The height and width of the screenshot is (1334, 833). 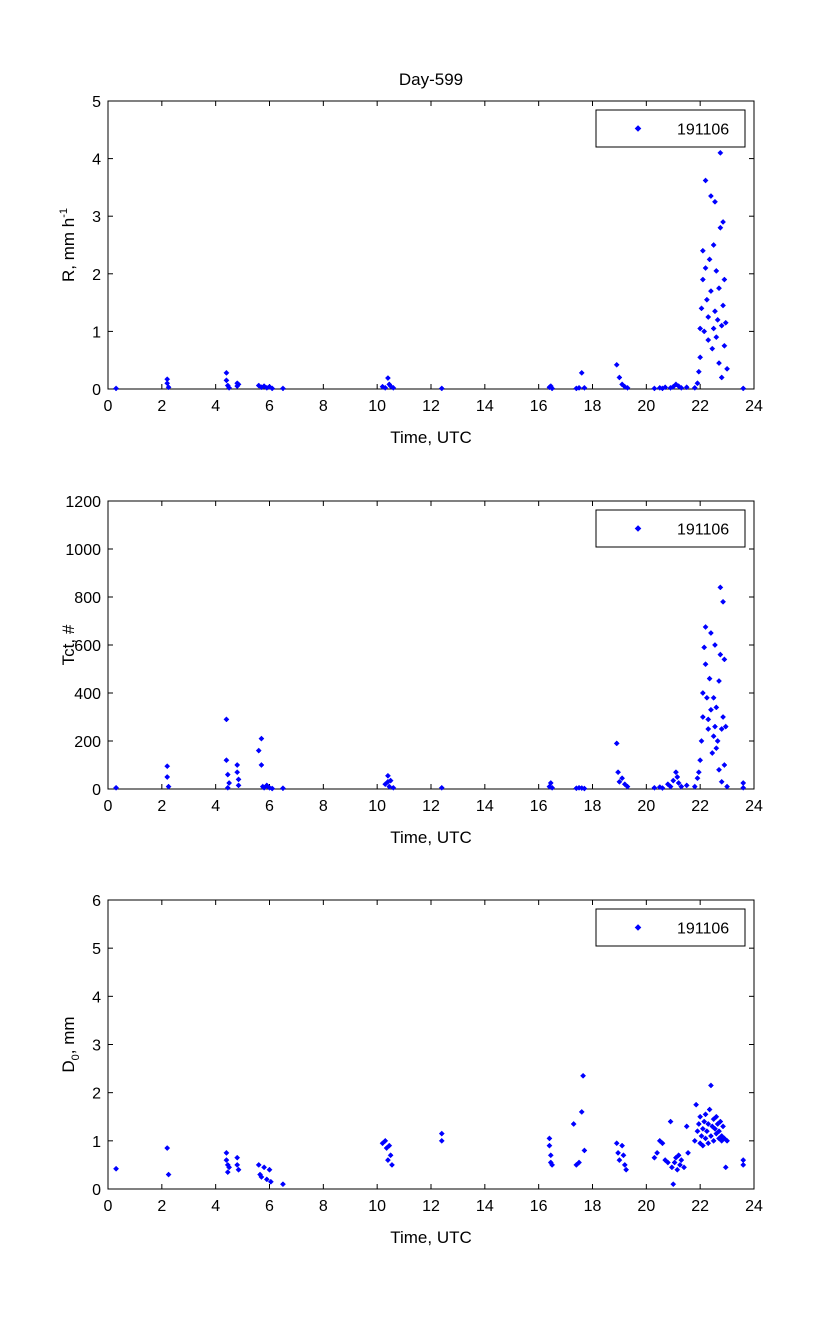 What do you see at coordinates (431, 1237) in the screenshot?
I see `x-axis-label: Time, UTC` at bounding box center [431, 1237].